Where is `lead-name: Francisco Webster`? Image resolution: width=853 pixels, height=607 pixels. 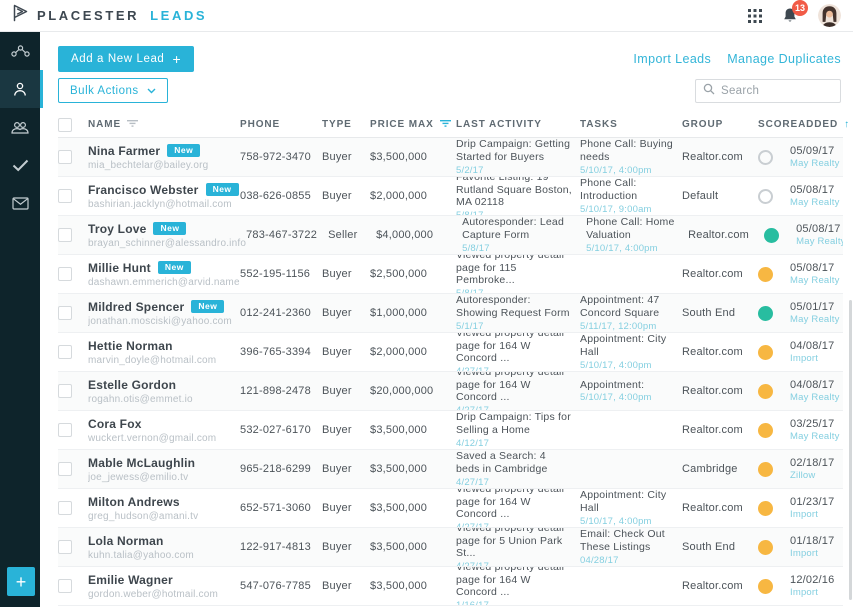 lead-name: Francisco Webster is located at coordinates (143, 189).